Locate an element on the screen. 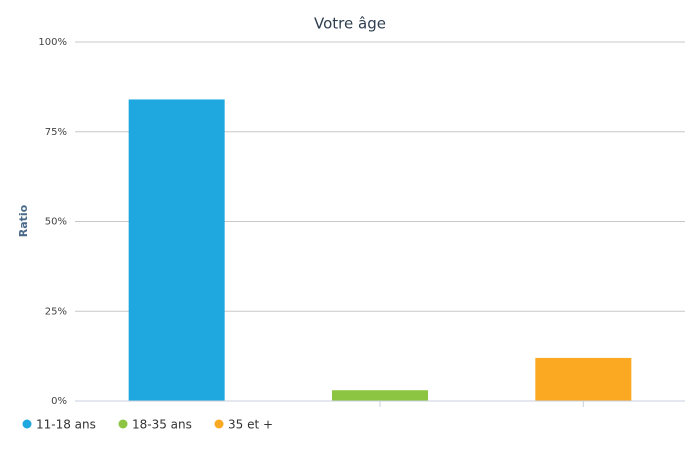 Image resolution: width=700 pixels, height=455 pixels. y-tick-label: 25% is located at coordinates (56, 311).